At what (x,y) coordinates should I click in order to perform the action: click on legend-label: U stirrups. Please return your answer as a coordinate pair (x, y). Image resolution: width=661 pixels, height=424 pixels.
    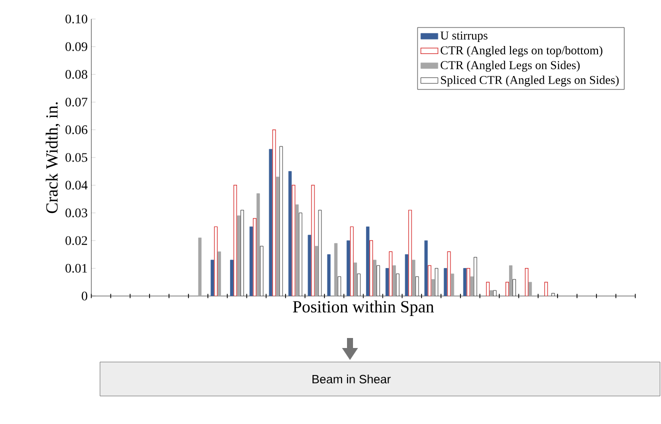
    Looking at the image, I should click on (464, 37).